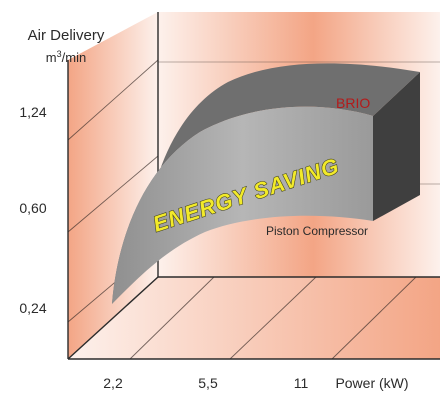 This screenshot has height=402, width=445. I want to click on y-tick-label-3: 0,24, so click(32, 308).